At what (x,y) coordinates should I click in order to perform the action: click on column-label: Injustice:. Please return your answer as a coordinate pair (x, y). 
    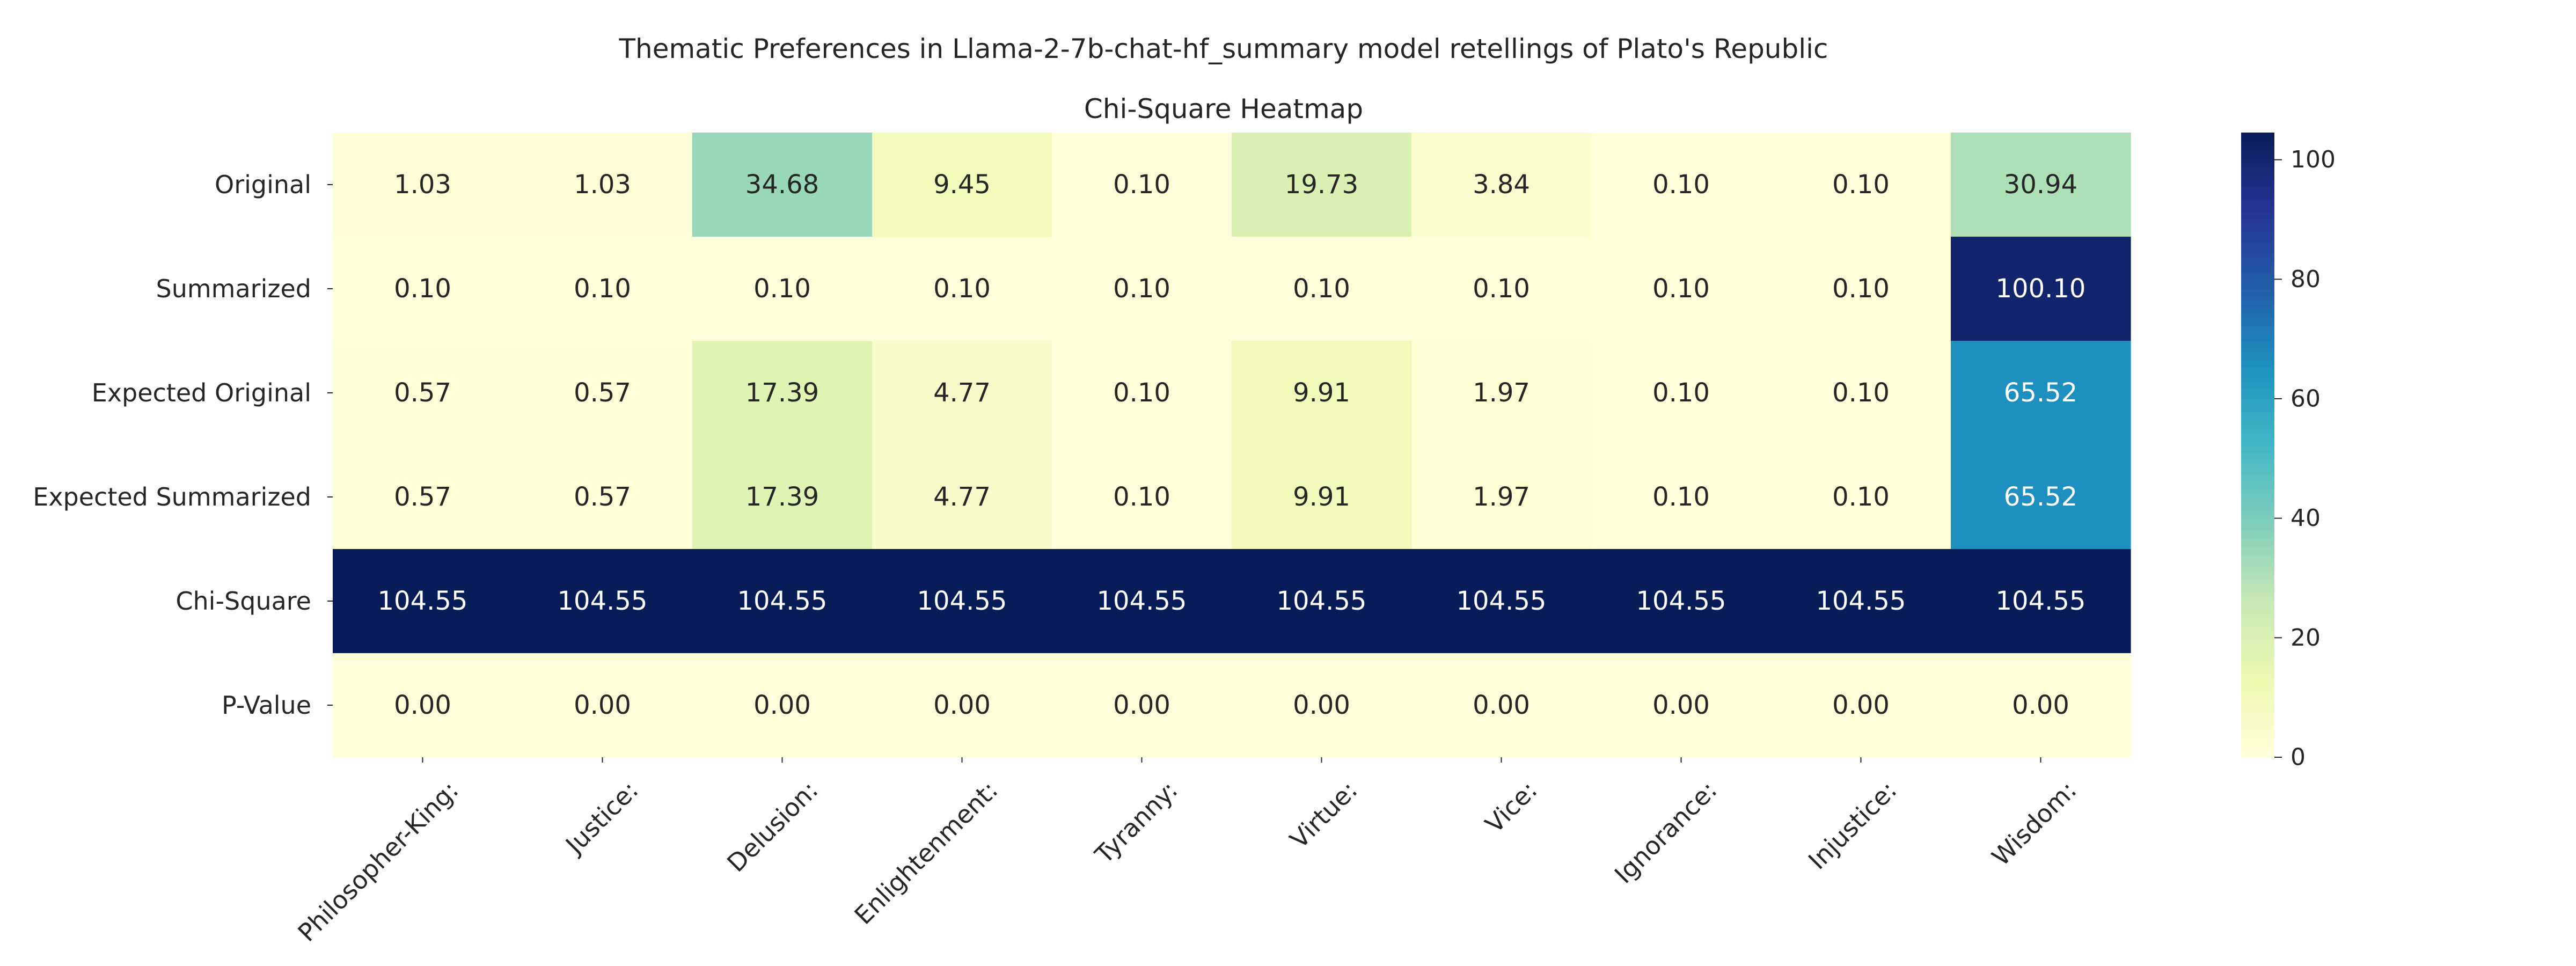
    Looking at the image, I should click on (1852, 825).